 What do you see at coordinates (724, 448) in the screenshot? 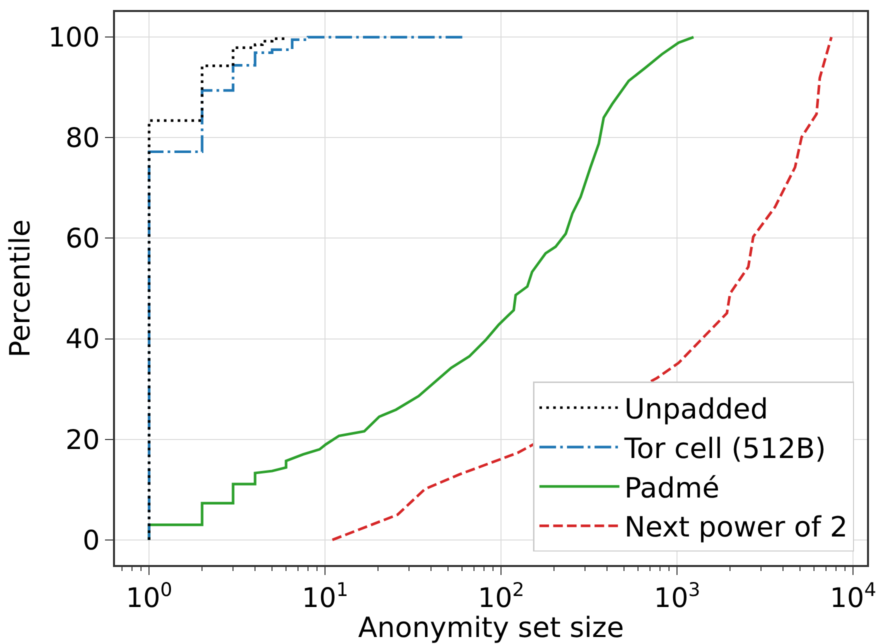
I see `legend-label: Tor cell (512B)` at bounding box center [724, 448].